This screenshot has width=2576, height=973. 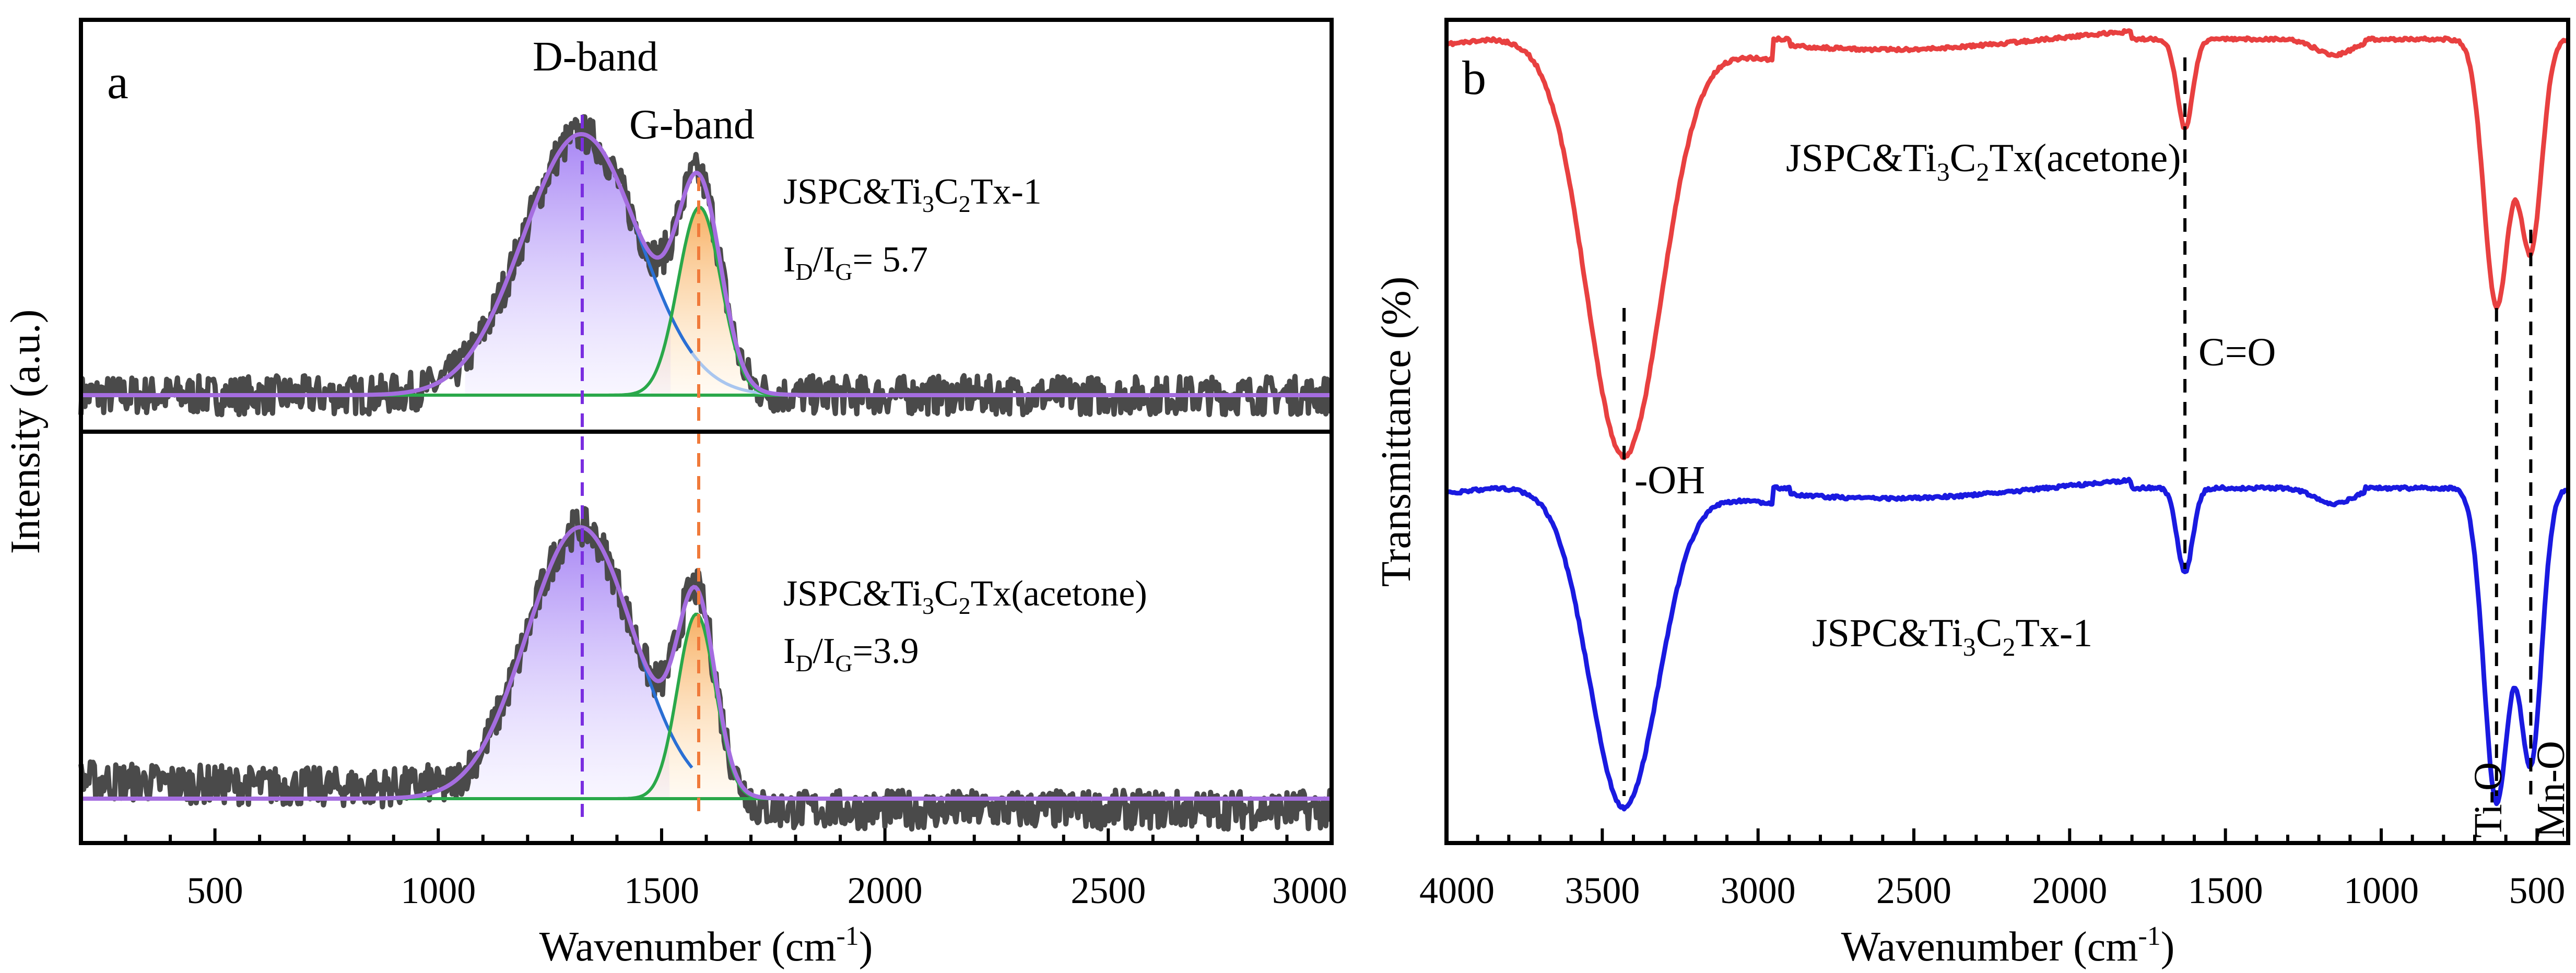 What do you see at coordinates (855, 262) in the screenshot?
I see `upper-id-ig-ratio: ID/IG= 5.7` at bounding box center [855, 262].